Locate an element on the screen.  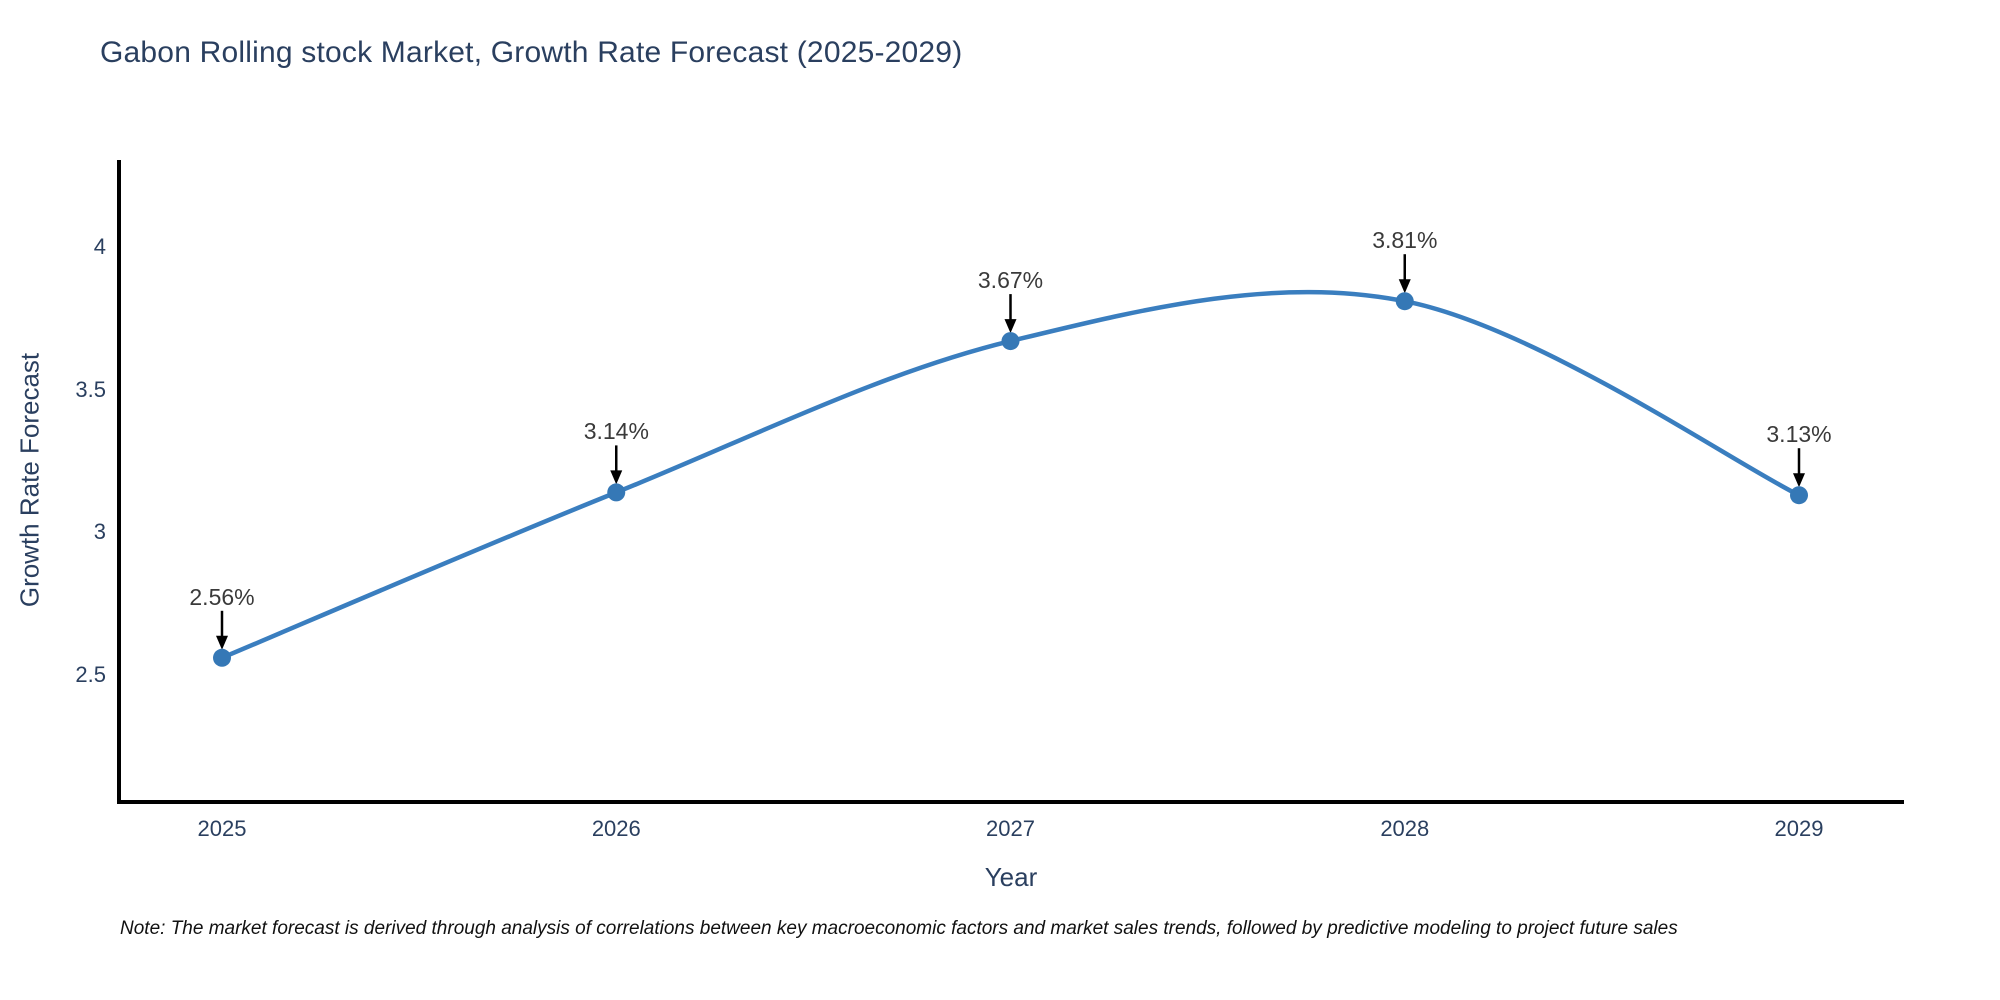
data-point-label: 3.67% is located at coordinates (1010, 280).